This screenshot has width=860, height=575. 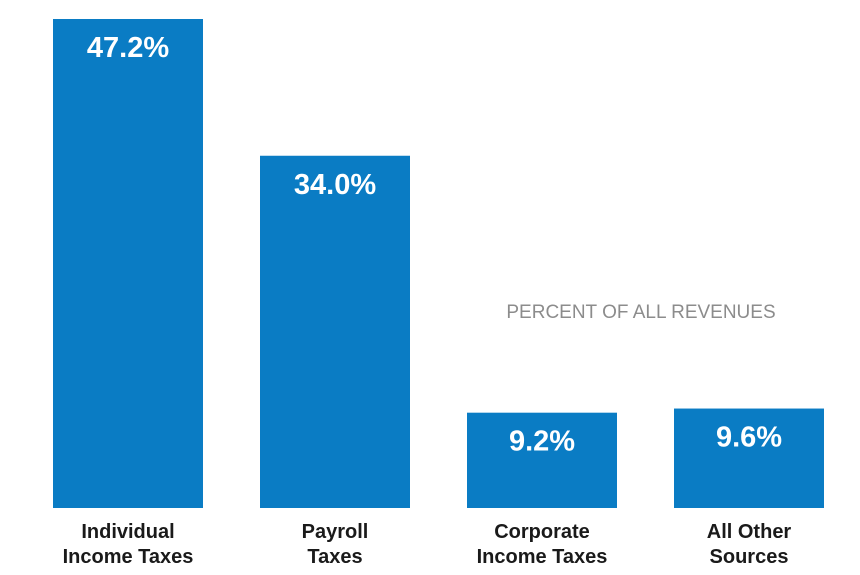 I want to click on category-label-2-line-1: Payroll, so click(x=335, y=532).